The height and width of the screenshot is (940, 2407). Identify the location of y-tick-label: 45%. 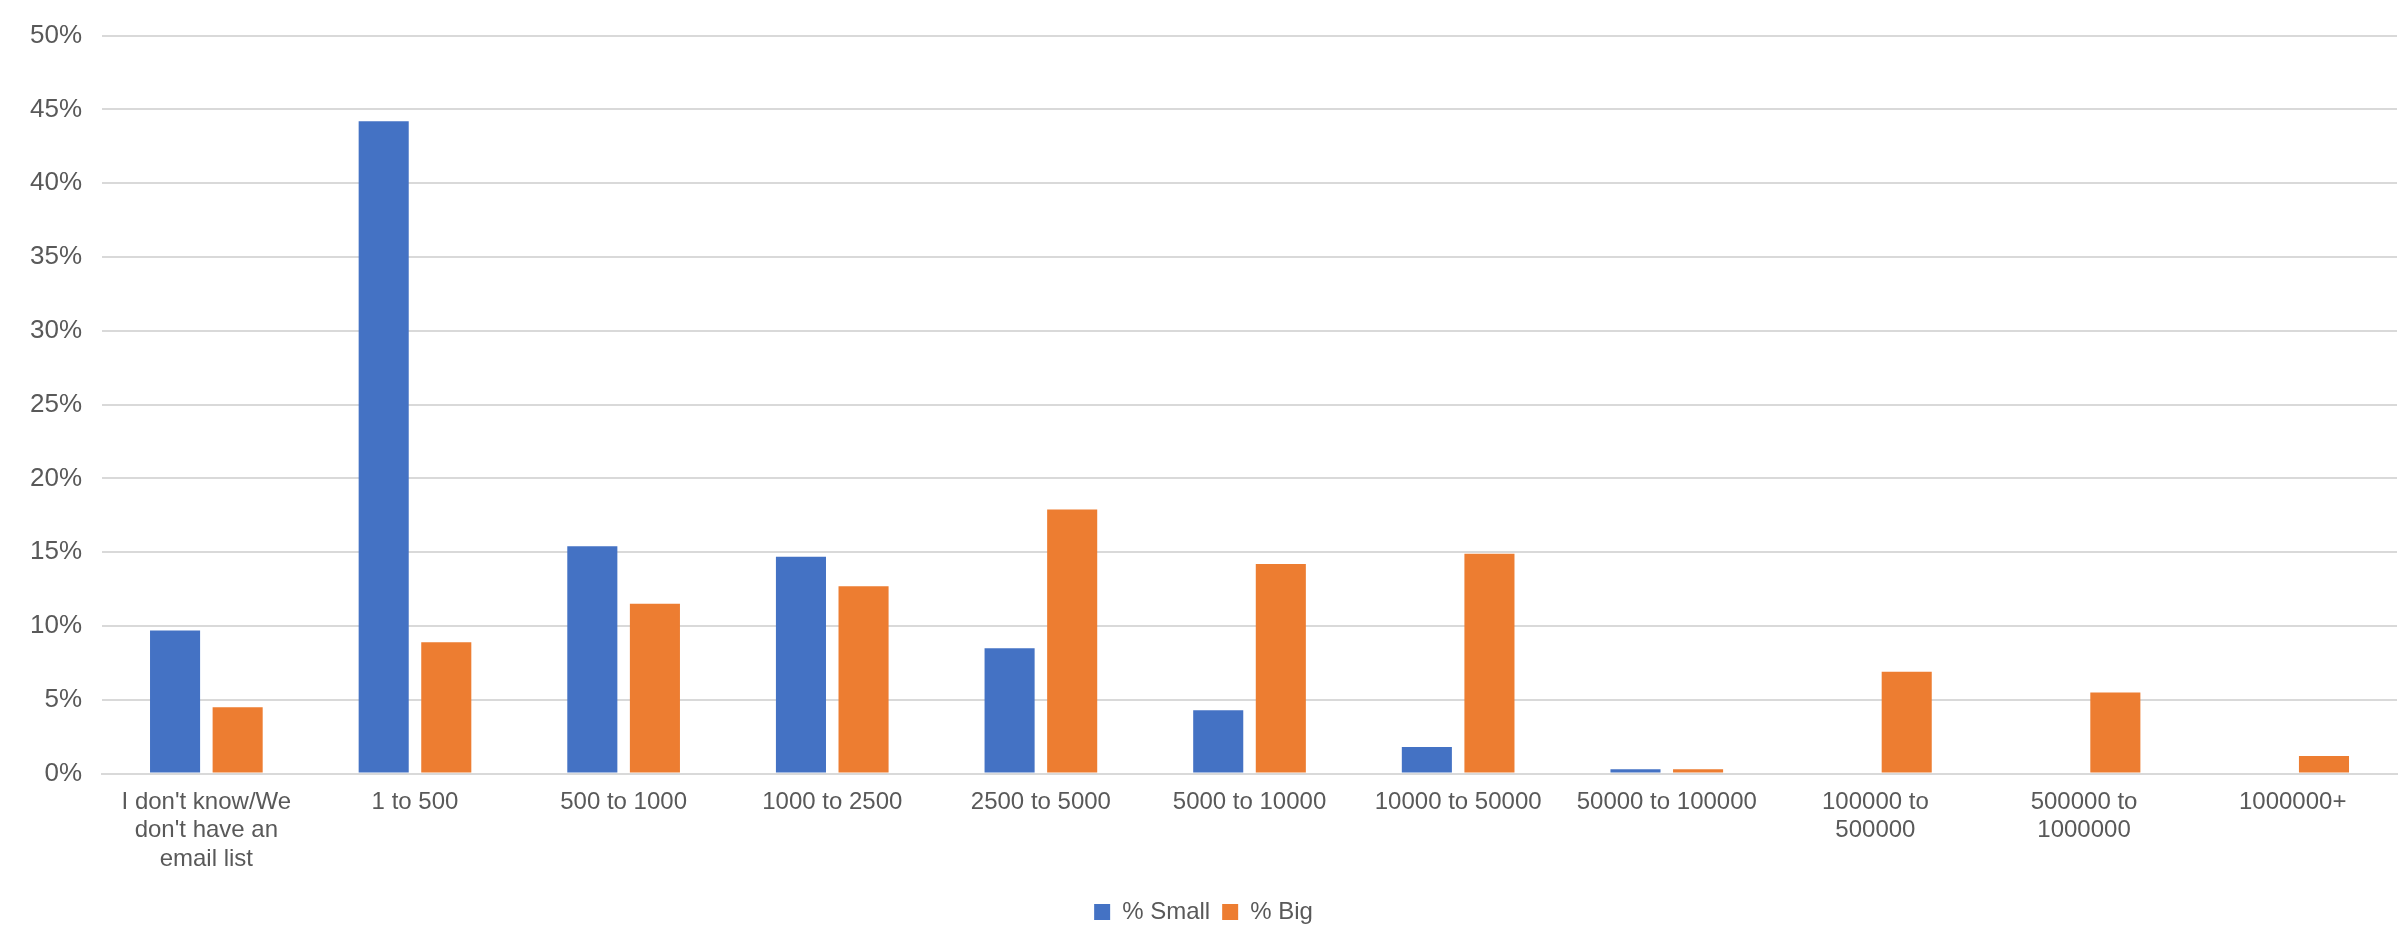
(56, 107).